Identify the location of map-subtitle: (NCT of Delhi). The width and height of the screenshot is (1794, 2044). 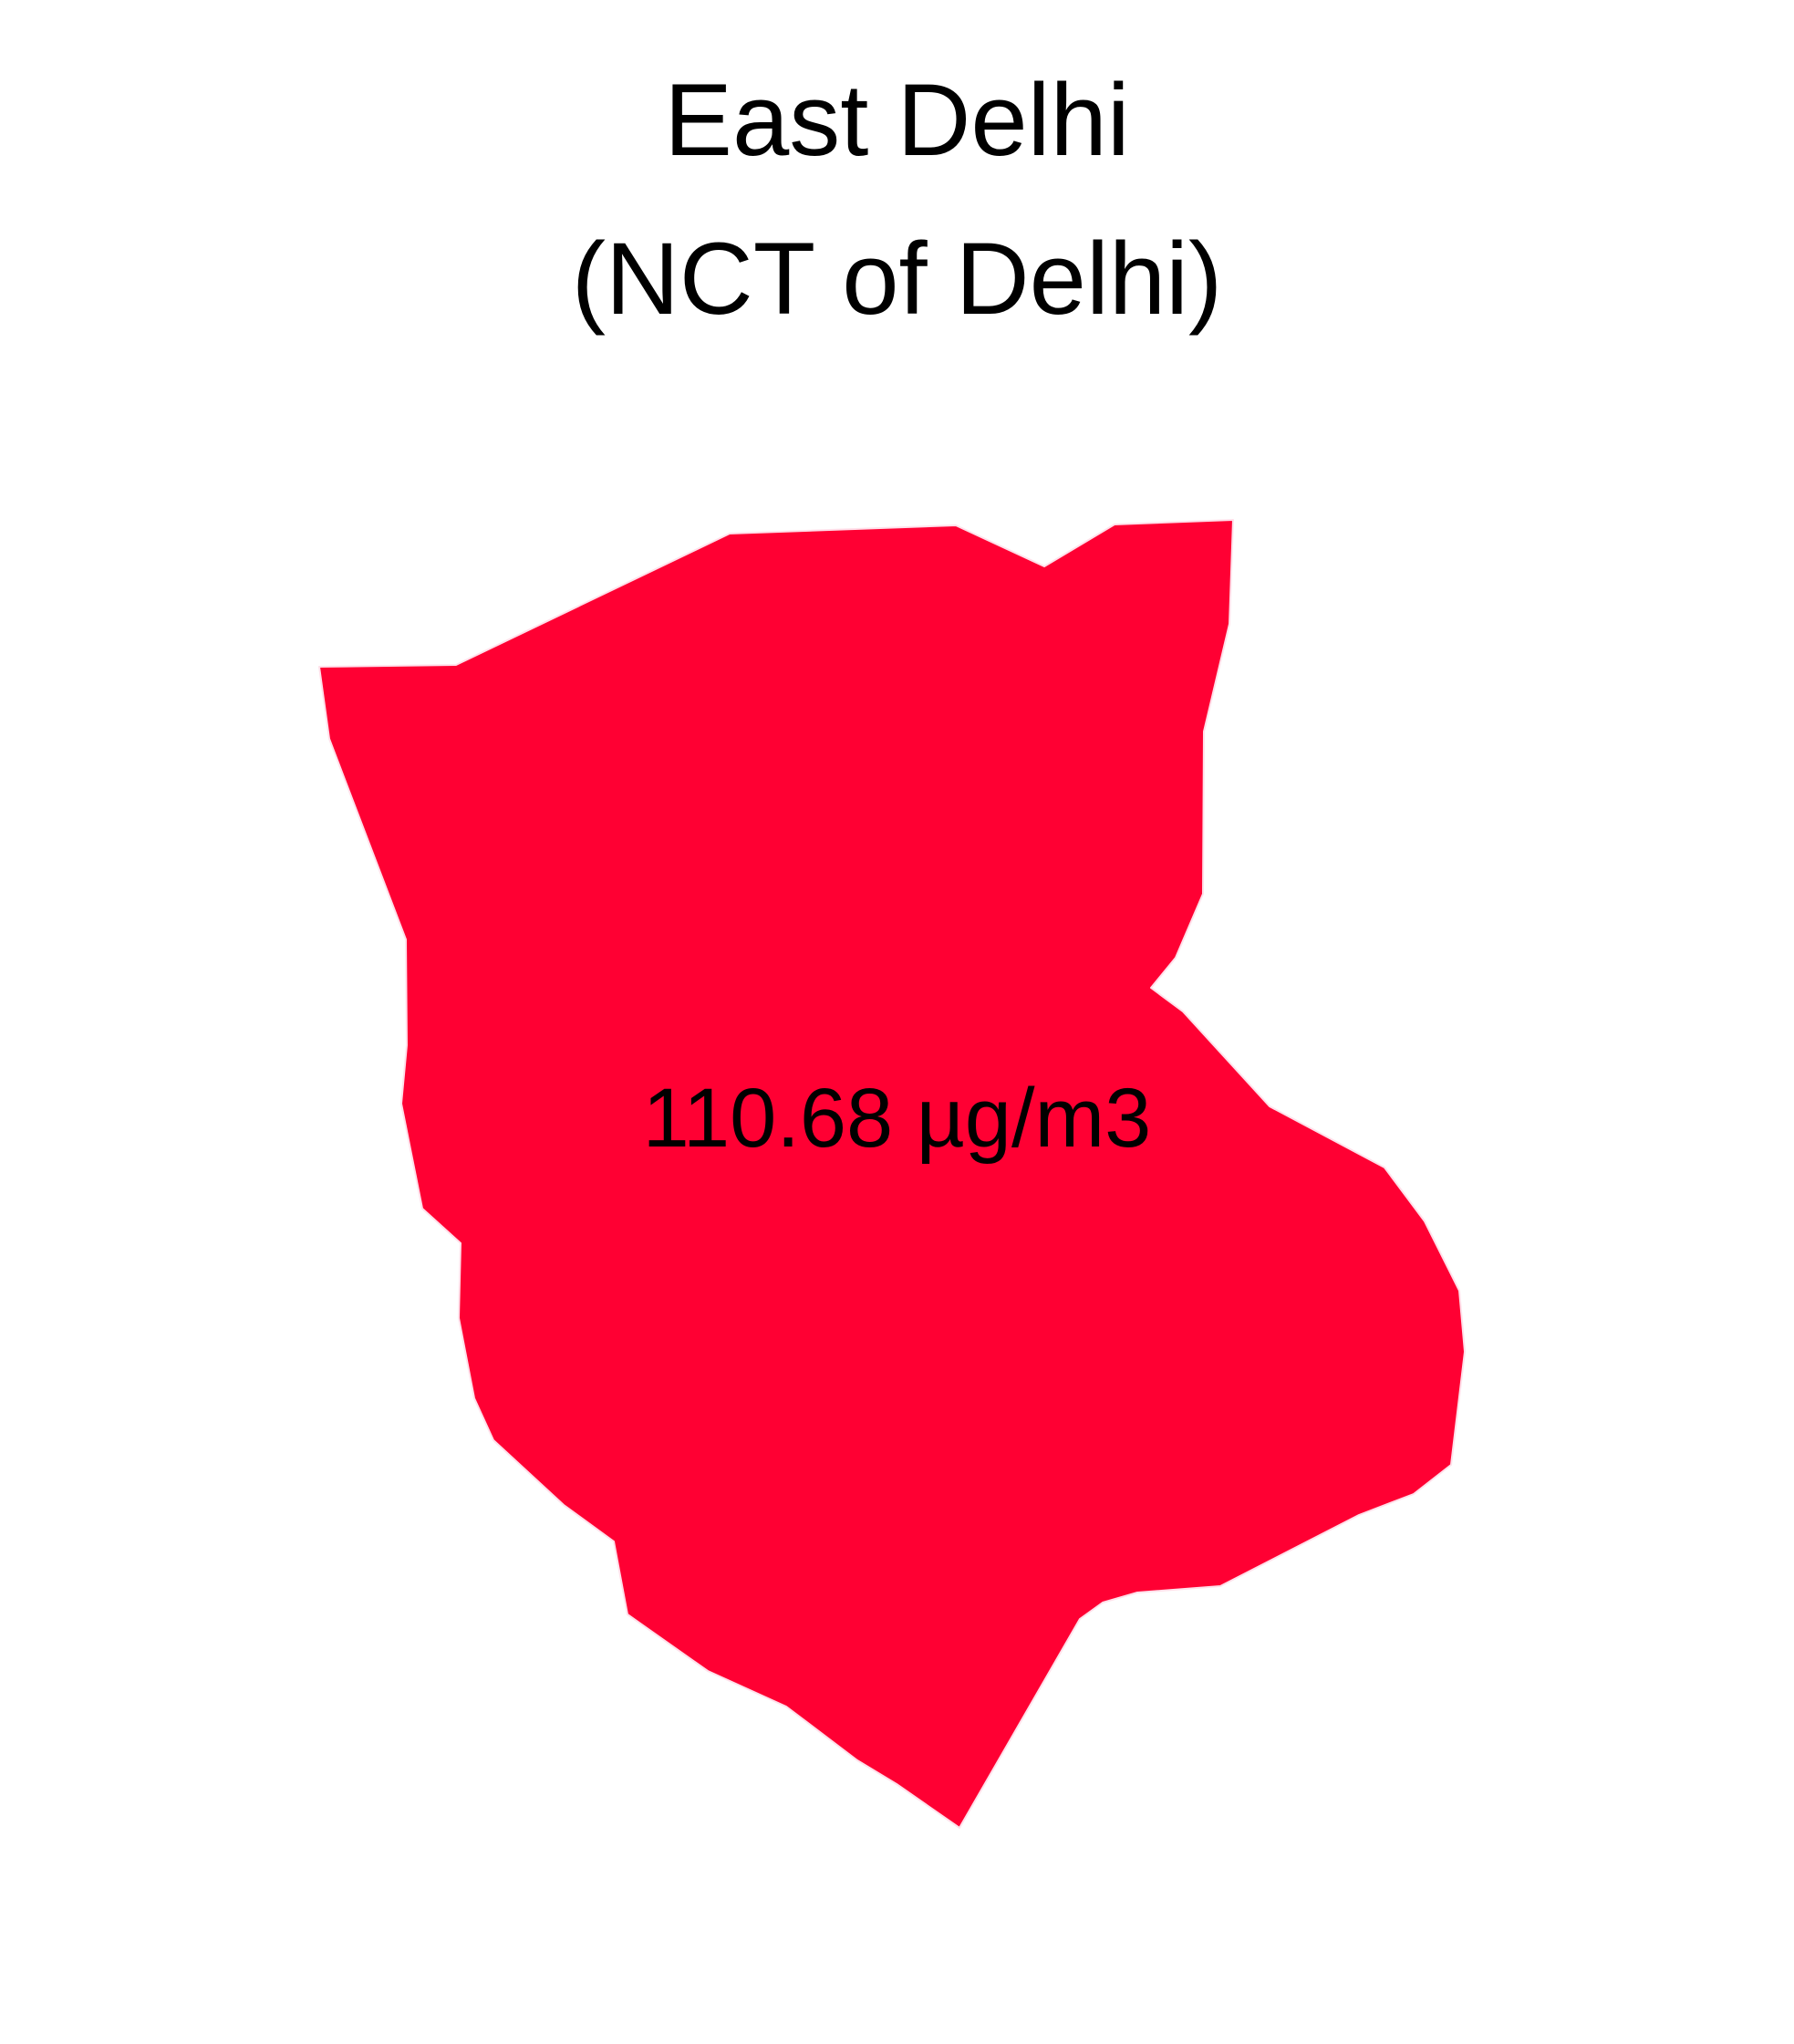
(897, 279).